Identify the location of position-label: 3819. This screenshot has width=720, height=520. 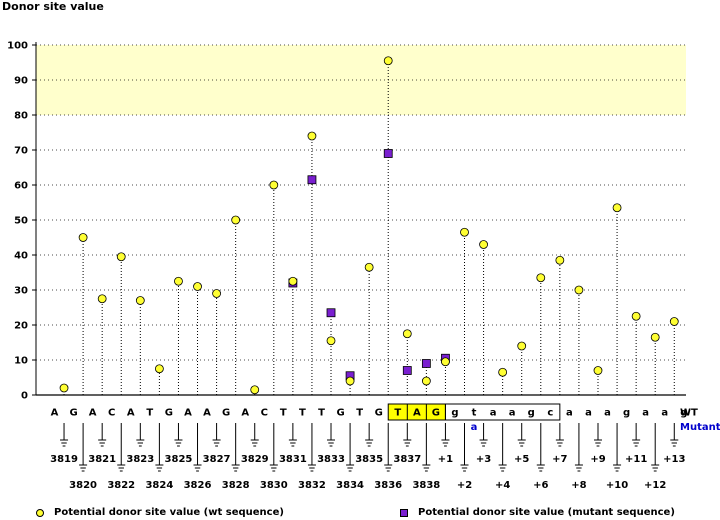
(64, 459).